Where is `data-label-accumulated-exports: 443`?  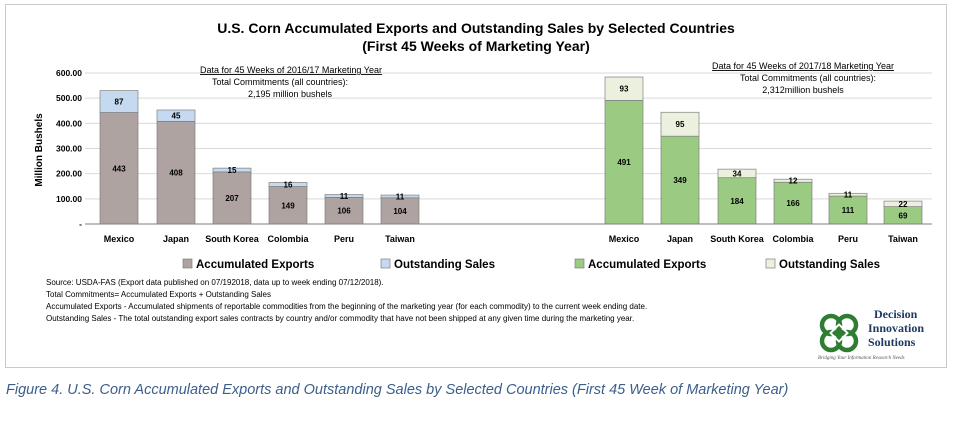 data-label-accumulated-exports: 443 is located at coordinates (119, 168).